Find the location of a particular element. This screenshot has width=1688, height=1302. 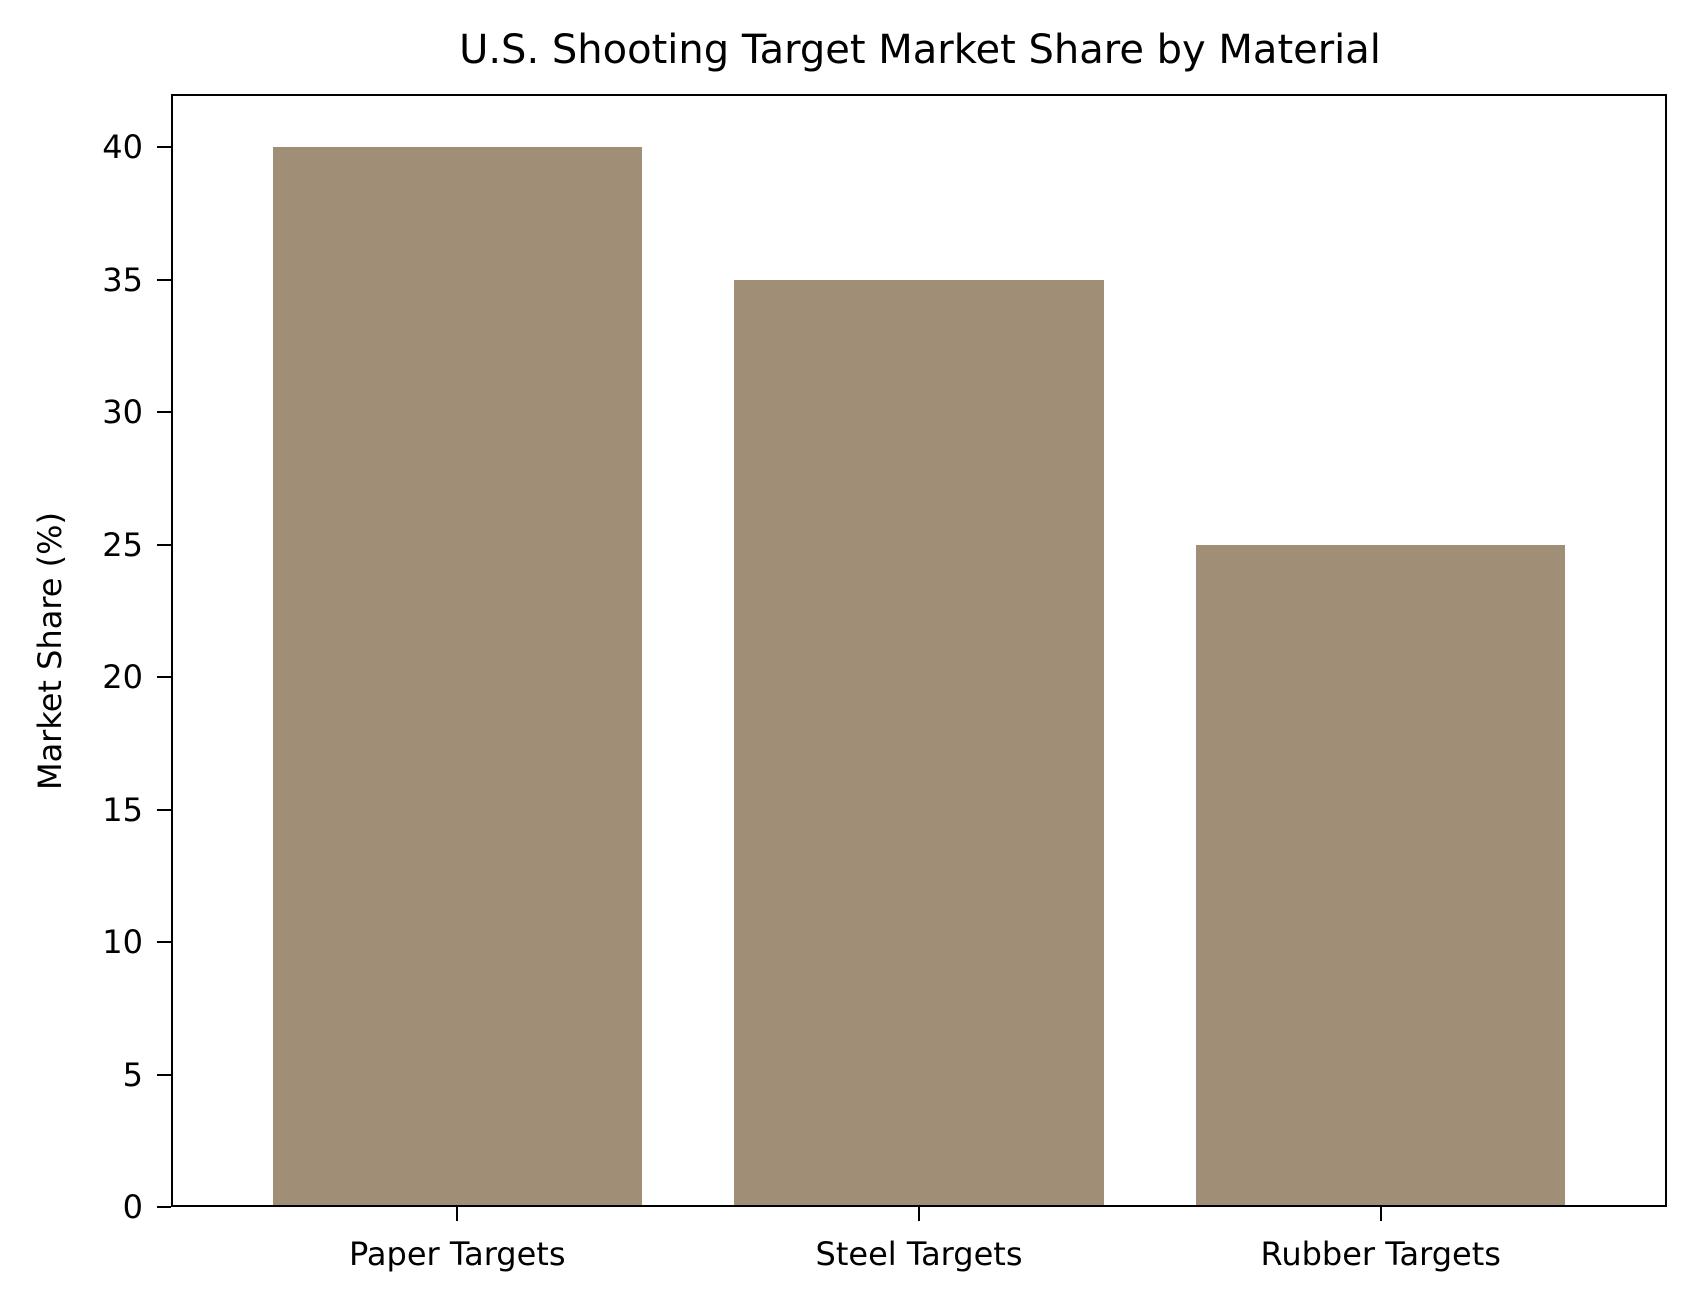

y-tick-label: 40 is located at coordinates (122, 147).